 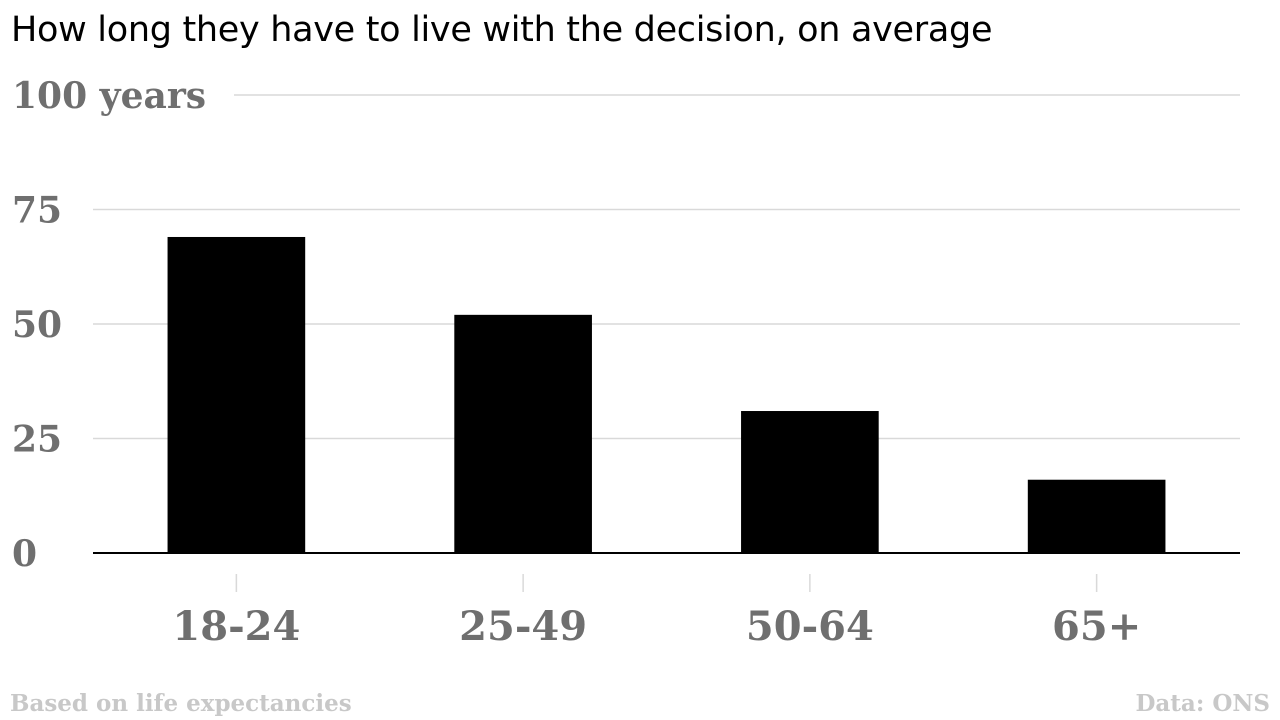 What do you see at coordinates (181, 703) in the screenshot?
I see `chart-note: Based on life expectancies` at bounding box center [181, 703].